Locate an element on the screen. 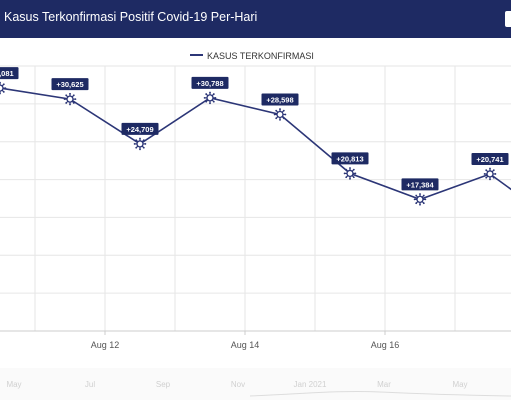  menu-button is located at coordinates (508, 19).